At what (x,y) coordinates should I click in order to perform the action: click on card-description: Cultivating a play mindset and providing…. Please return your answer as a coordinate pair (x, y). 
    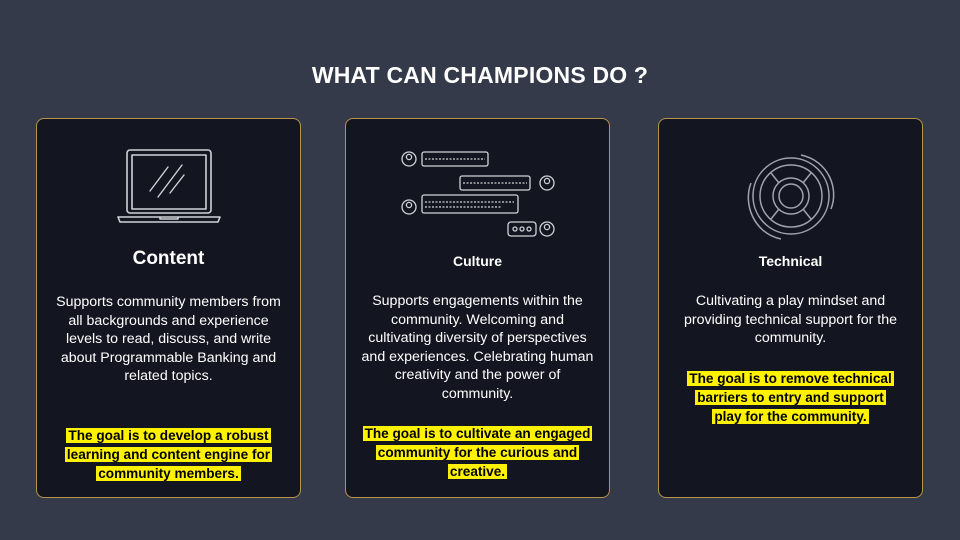
    Looking at the image, I should click on (790, 320).